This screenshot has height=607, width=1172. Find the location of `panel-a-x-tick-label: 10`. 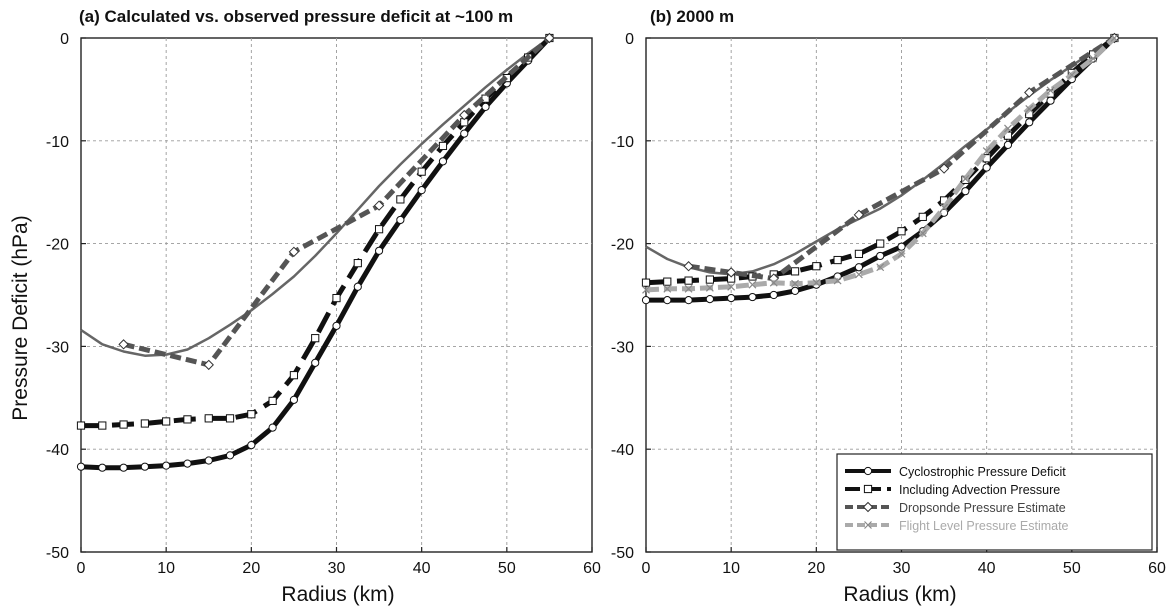

panel-a-x-tick-label: 10 is located at coordinates (166, 568).